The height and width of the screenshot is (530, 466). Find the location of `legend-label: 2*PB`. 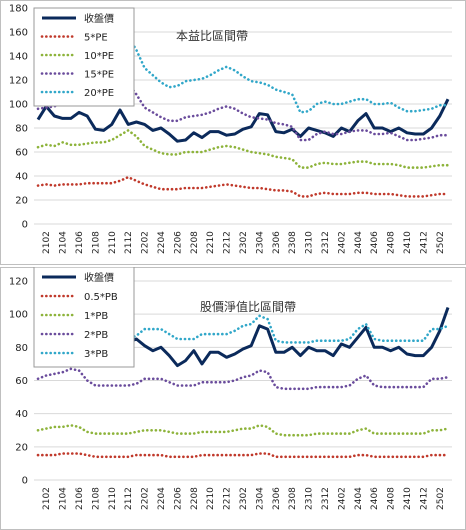

legend-label: 2*PB is located at coordinates (96, 335).